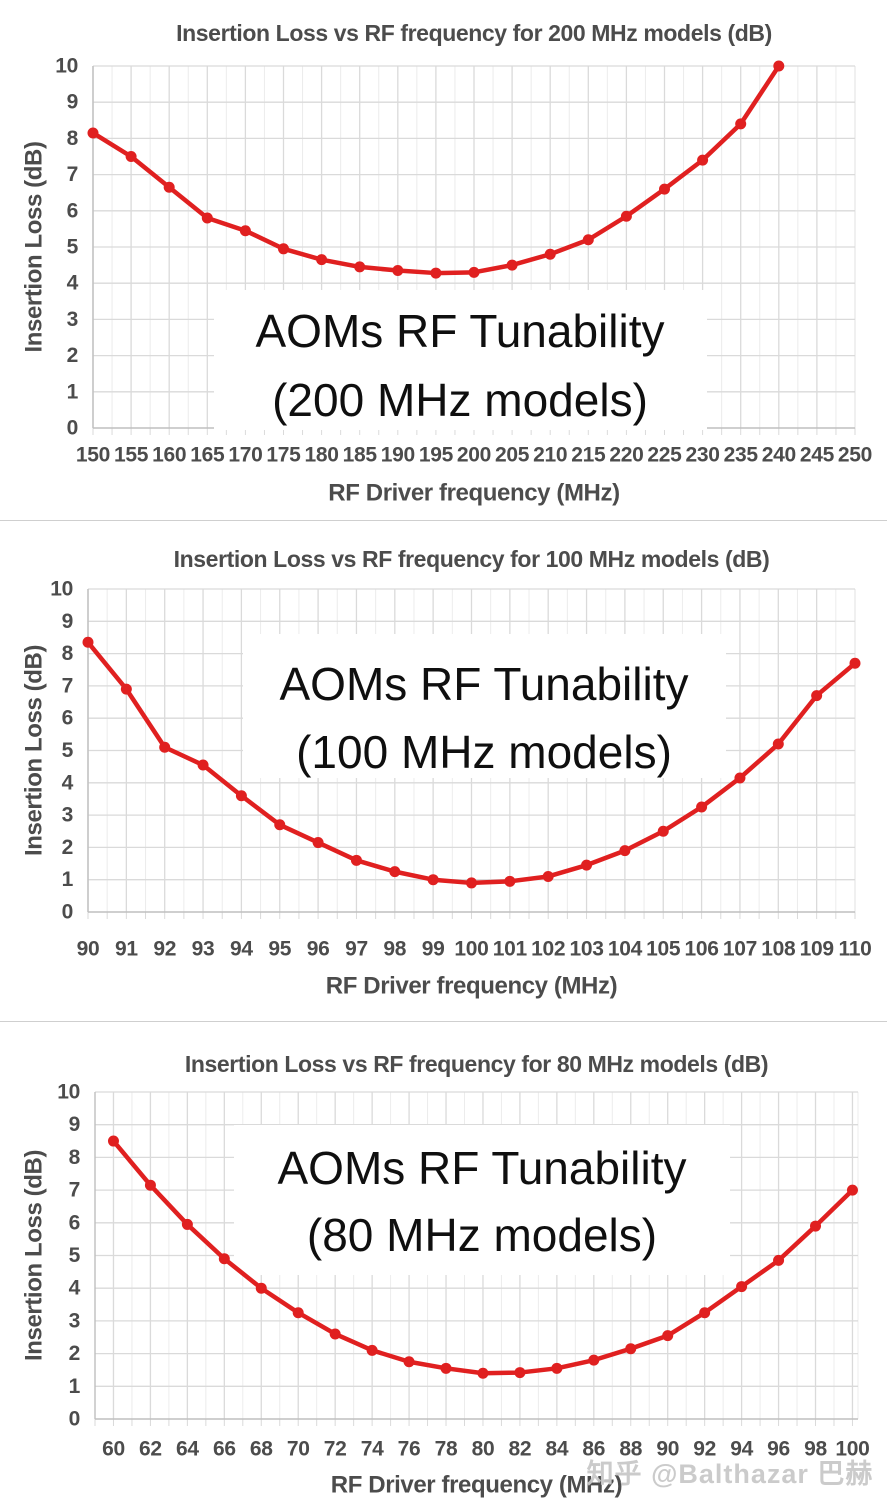 The image size is (887, 1505). What do you see at coordinates (207, 455) in the screenshot?
I see `x-tick-label: 165` at bounding box center [207, 455].